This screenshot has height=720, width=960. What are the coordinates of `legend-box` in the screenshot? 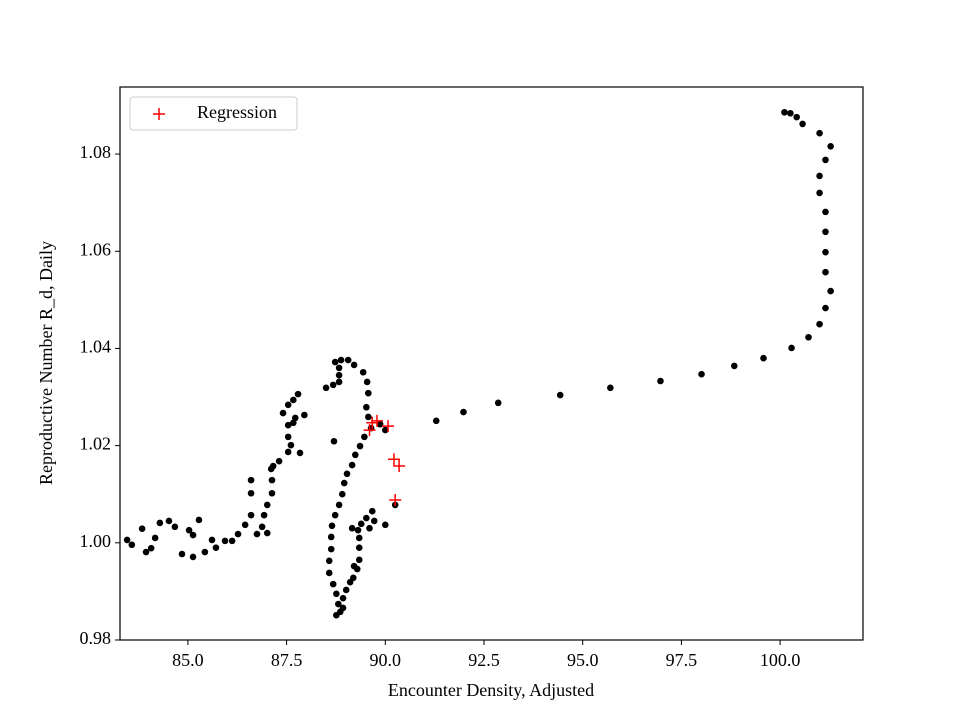 It's located at (213, 113).